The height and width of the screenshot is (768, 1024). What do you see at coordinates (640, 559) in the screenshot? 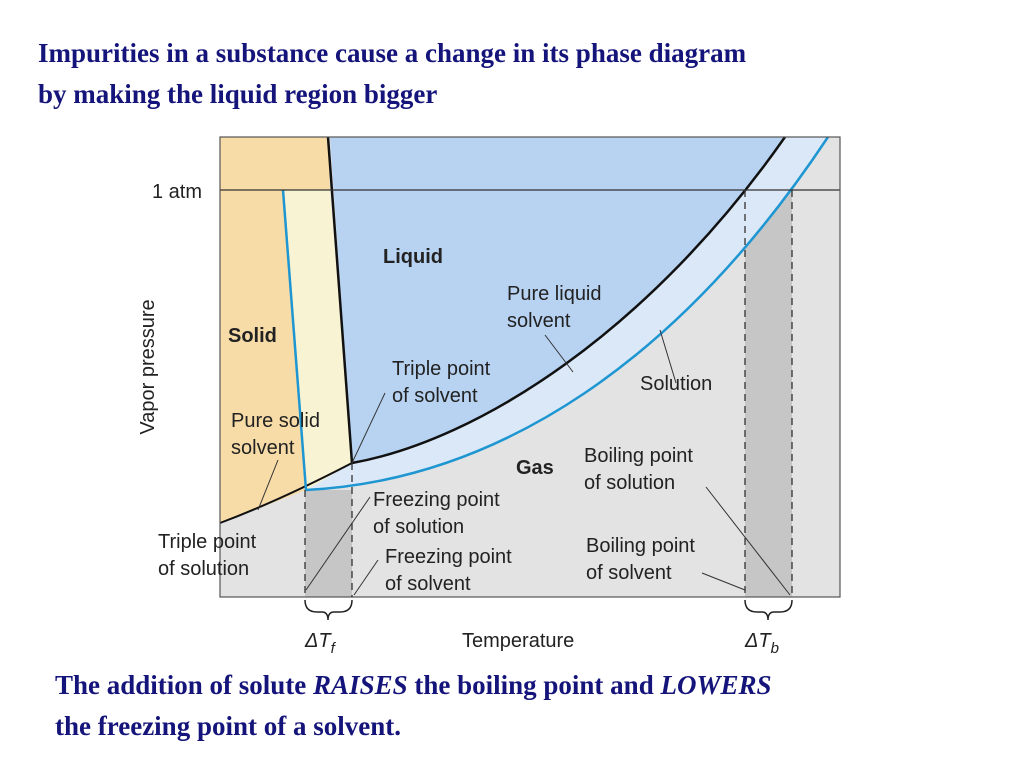
I see `annotation: Boiling point of solvent` at bounding box center [640, 559].